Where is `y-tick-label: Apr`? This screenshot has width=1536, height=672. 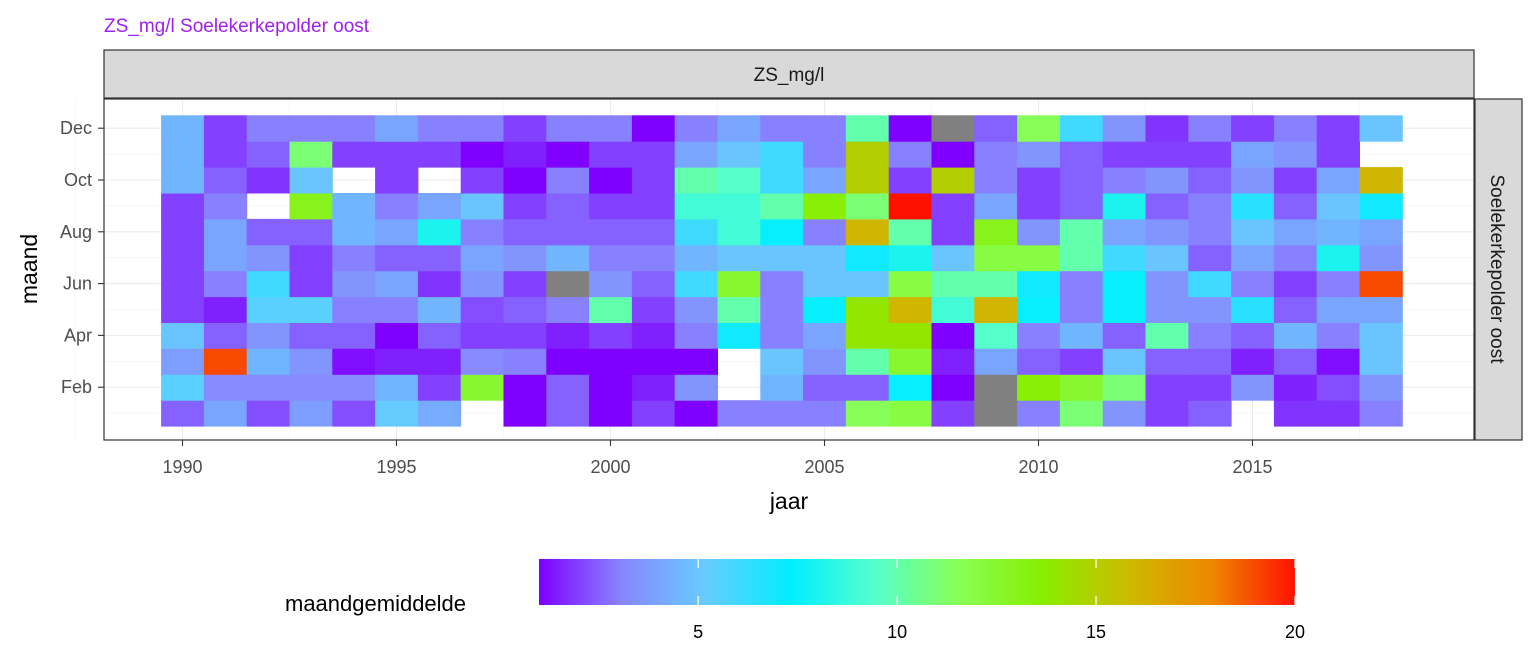 y-tick-label: Apr is located at coordinates (78, 335).